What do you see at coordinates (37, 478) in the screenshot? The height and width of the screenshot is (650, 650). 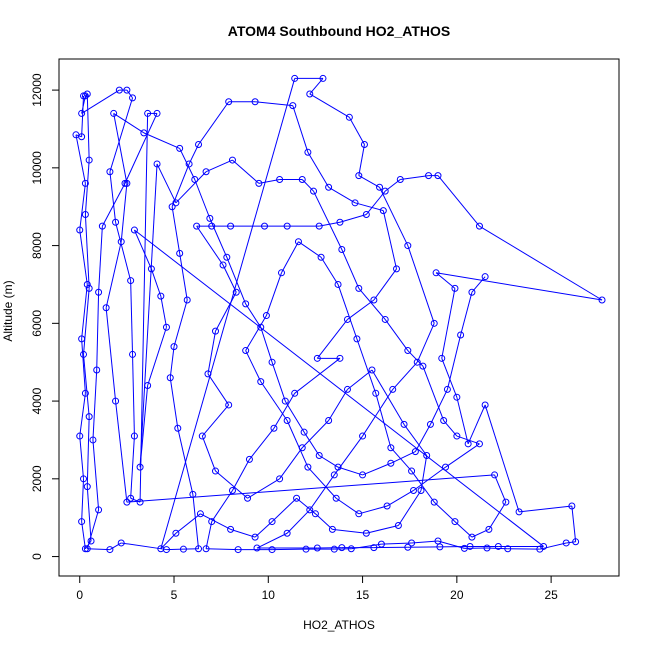 I see `y-tick-label: 2000` at bounding box center [37, 478].